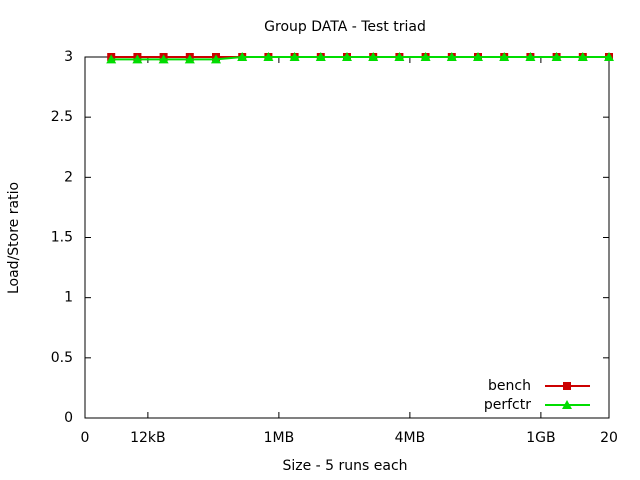 This screenshot has width=640, height=480. What do you see at coordinates (68, 177) in the screenshot?
I see `y-tick-label: 2` at bounding box center [68, 177].